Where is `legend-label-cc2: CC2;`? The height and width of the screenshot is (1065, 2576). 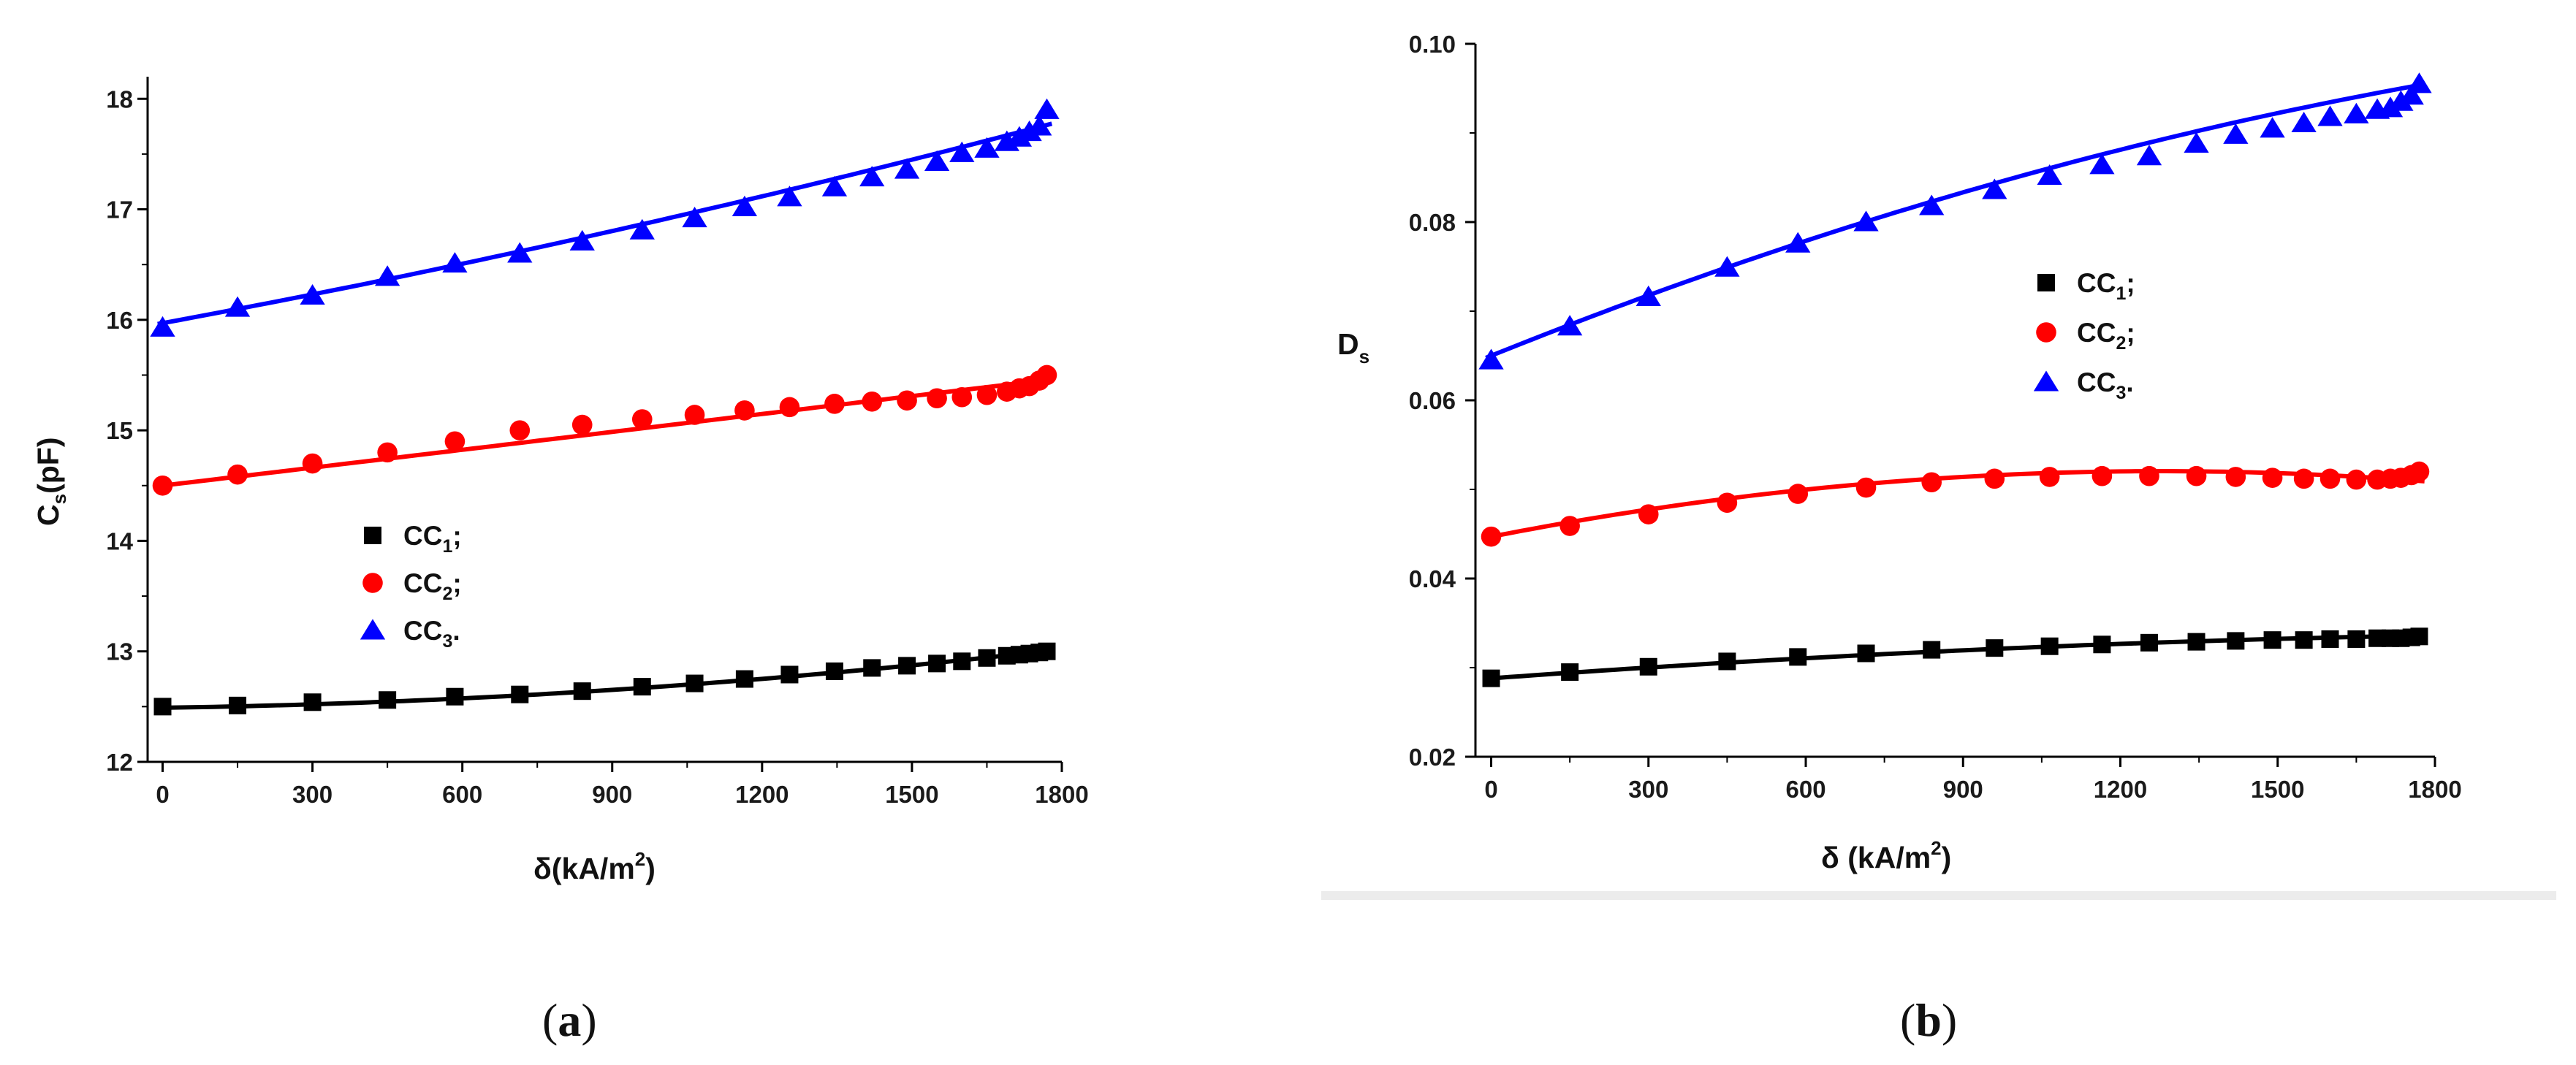 legend-label-cc2: CC2; is located at coordinates (432, 586).